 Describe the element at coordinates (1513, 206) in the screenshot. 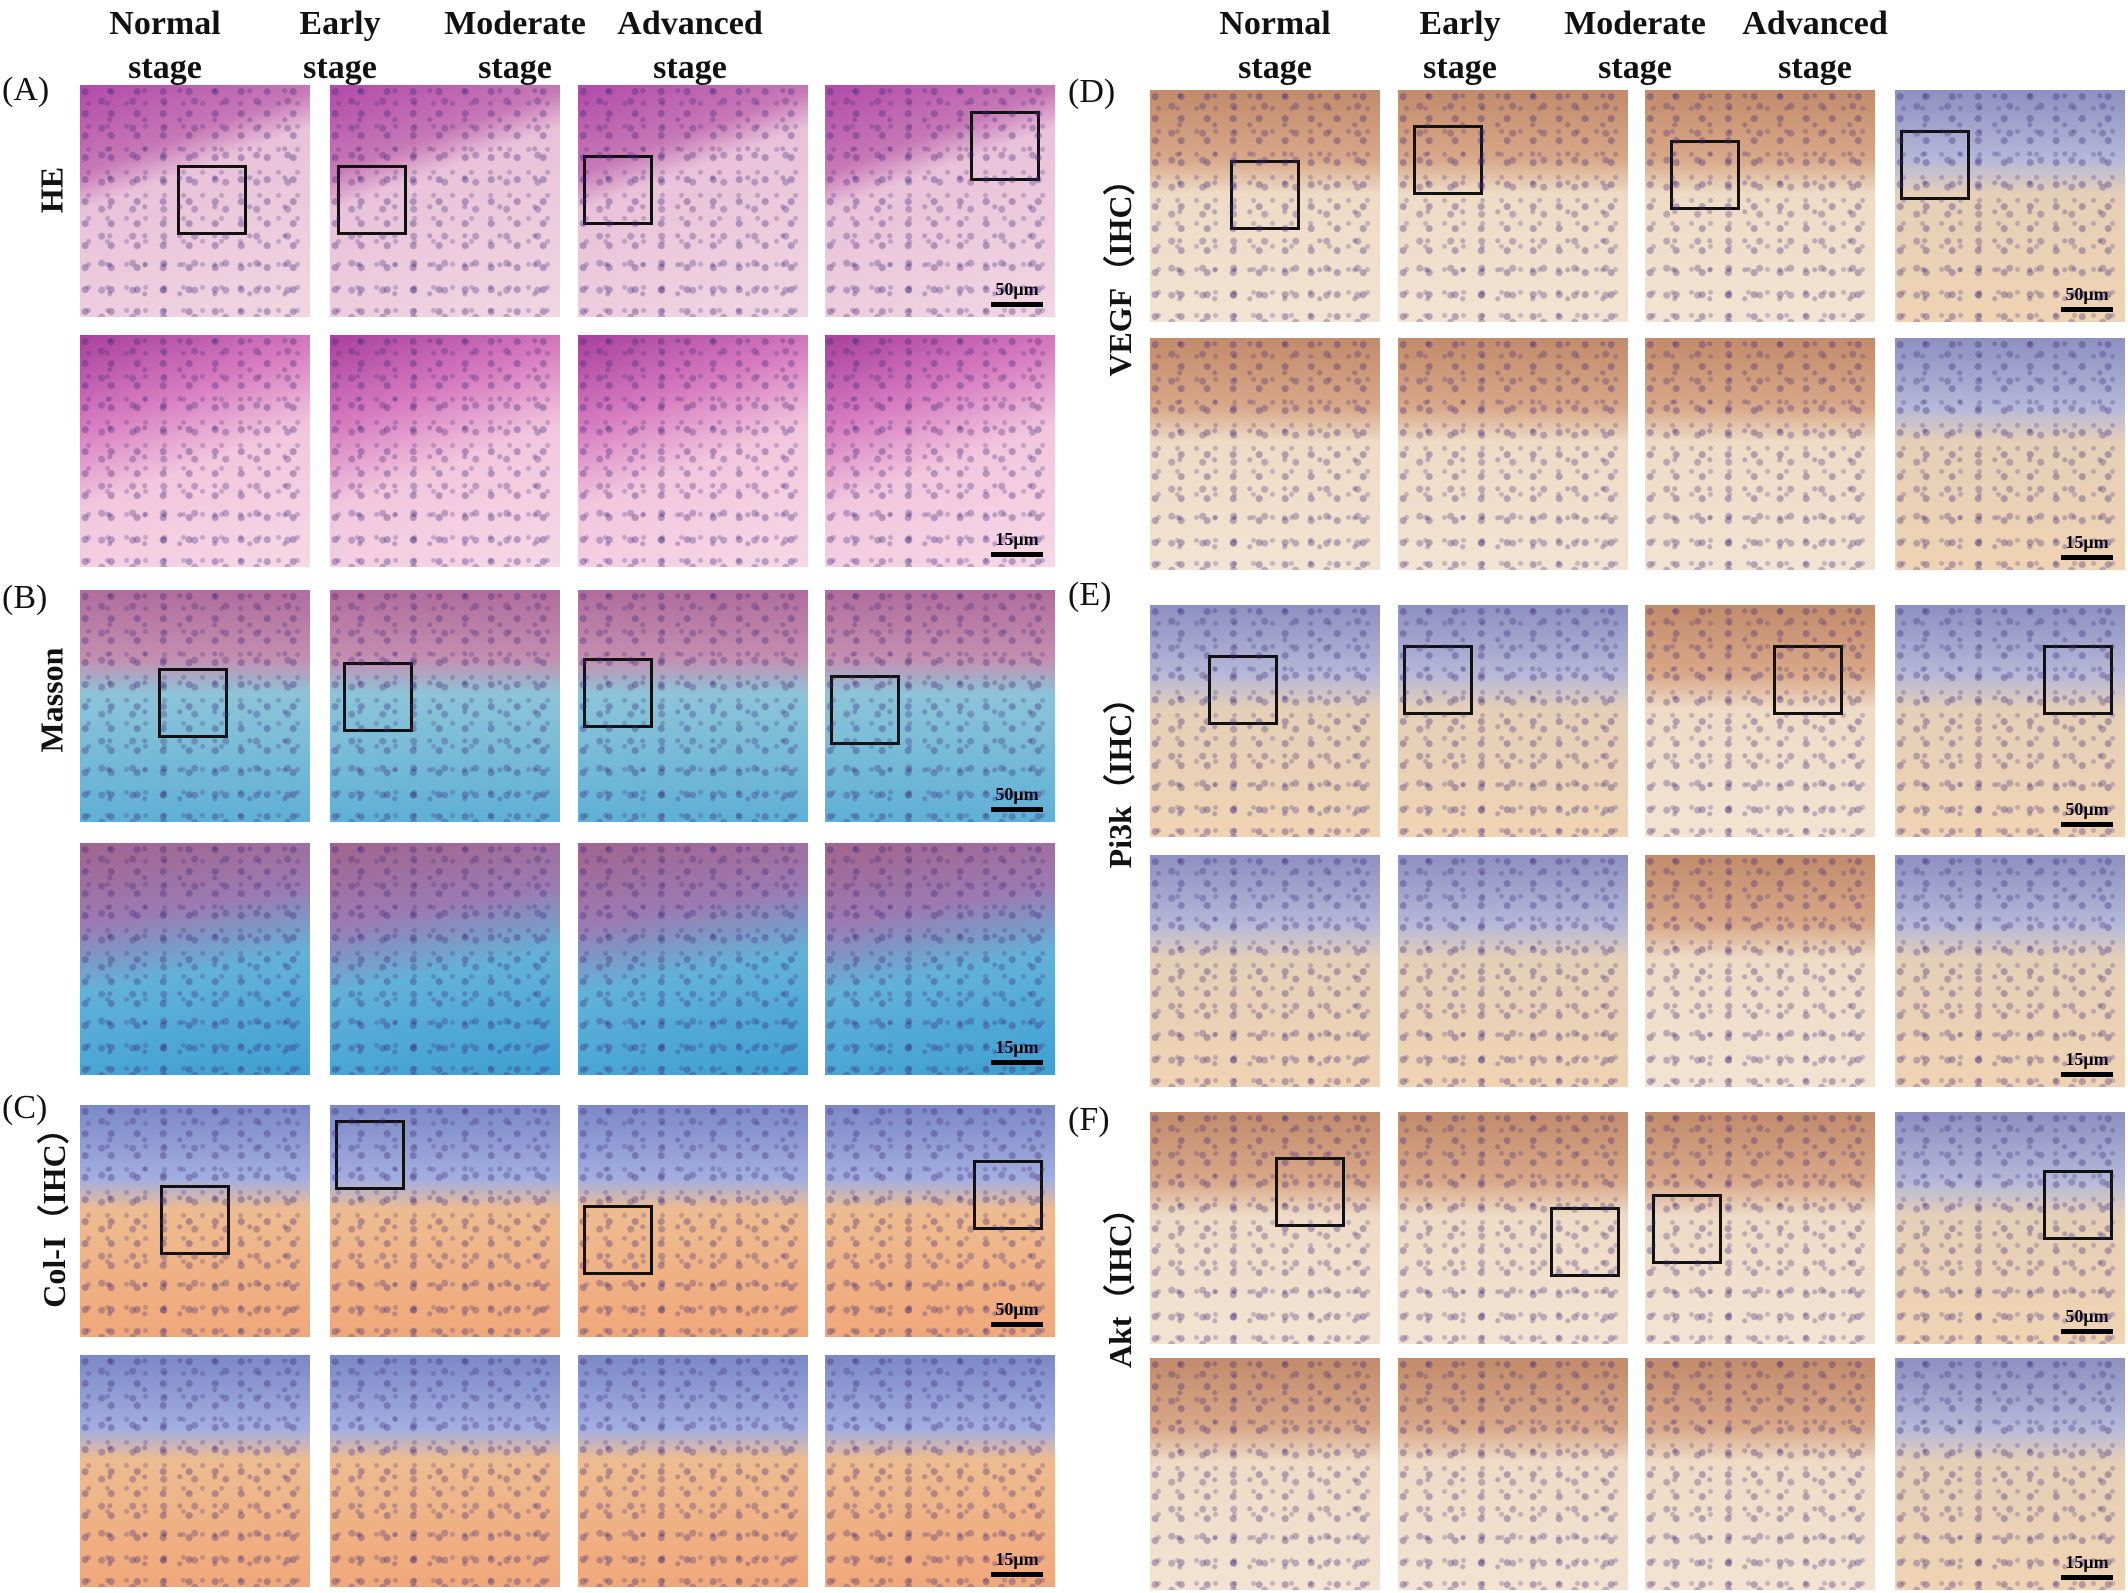

I see `vegf-early-low-image` at that location.